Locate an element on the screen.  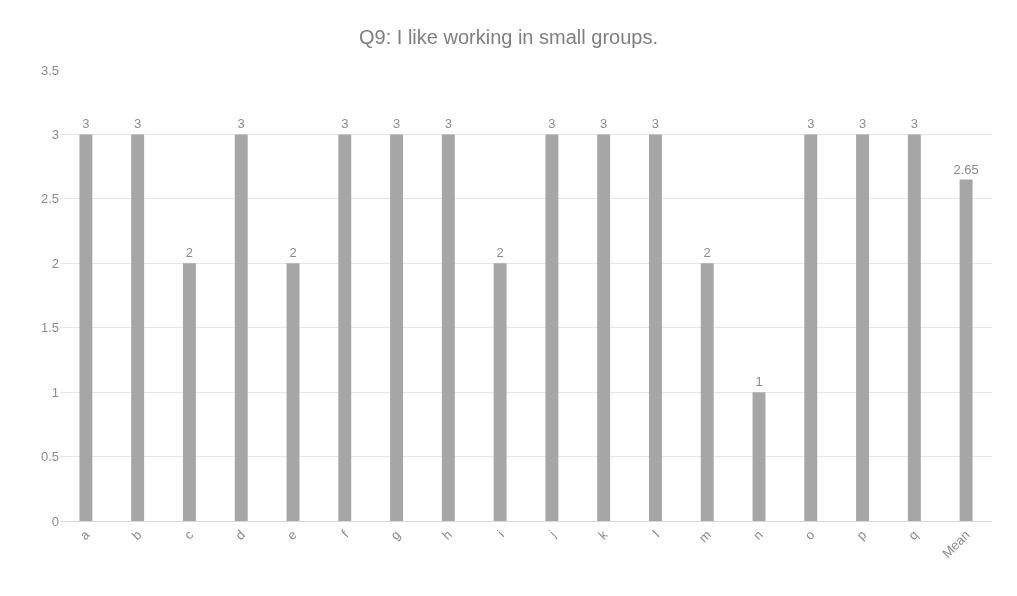
y-tick-label: 1.5 is located at coordinates (49, 328).